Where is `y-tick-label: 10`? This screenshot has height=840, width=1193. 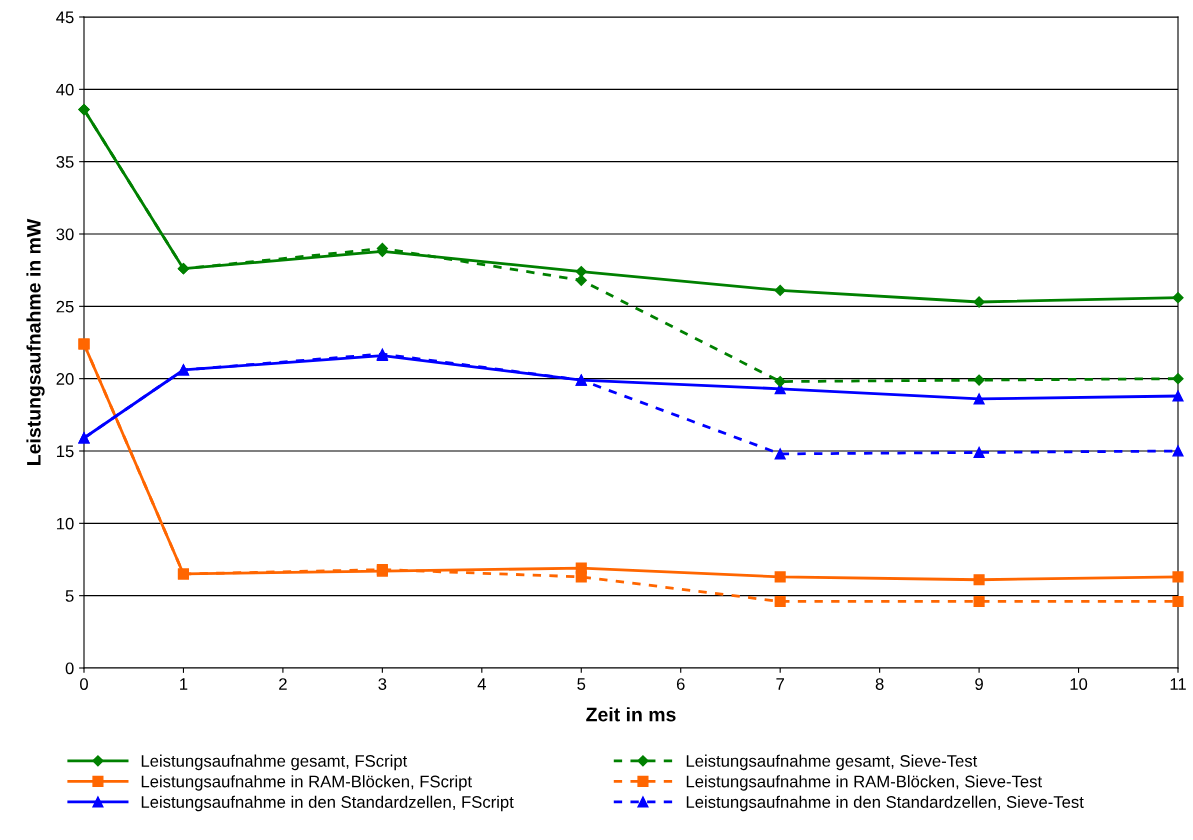 y-tick-label: 10 is located at coordinates (65, 523).